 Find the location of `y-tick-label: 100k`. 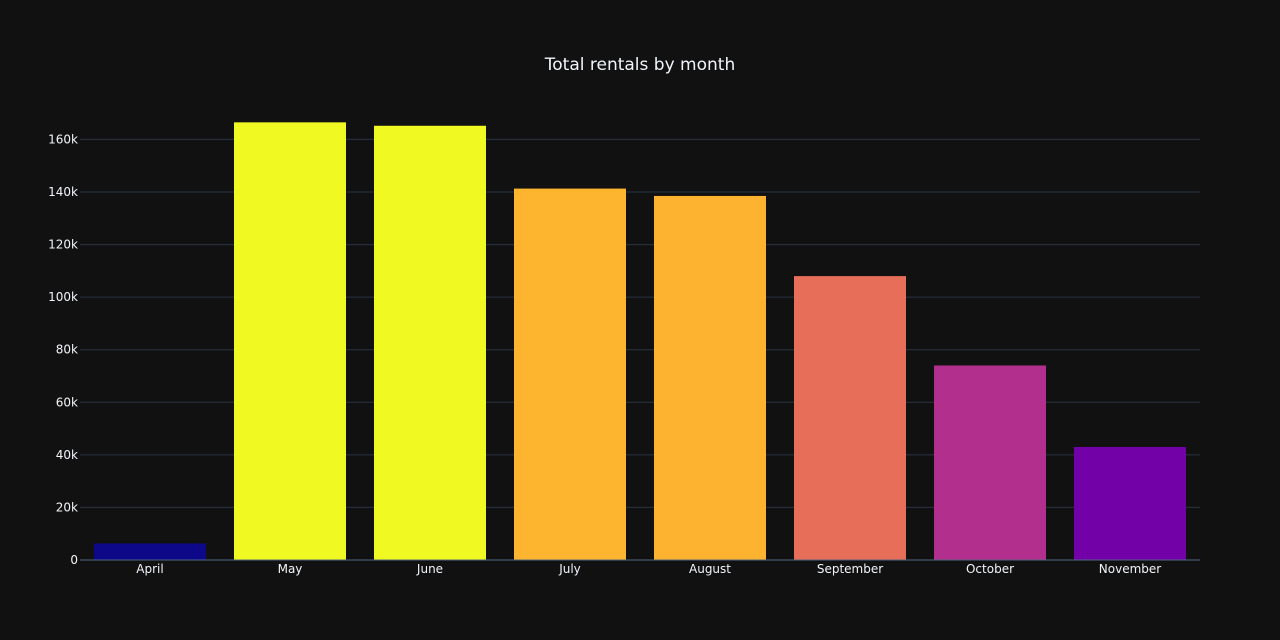

y-tick-label: 100k is located at coordinates (63, 297).